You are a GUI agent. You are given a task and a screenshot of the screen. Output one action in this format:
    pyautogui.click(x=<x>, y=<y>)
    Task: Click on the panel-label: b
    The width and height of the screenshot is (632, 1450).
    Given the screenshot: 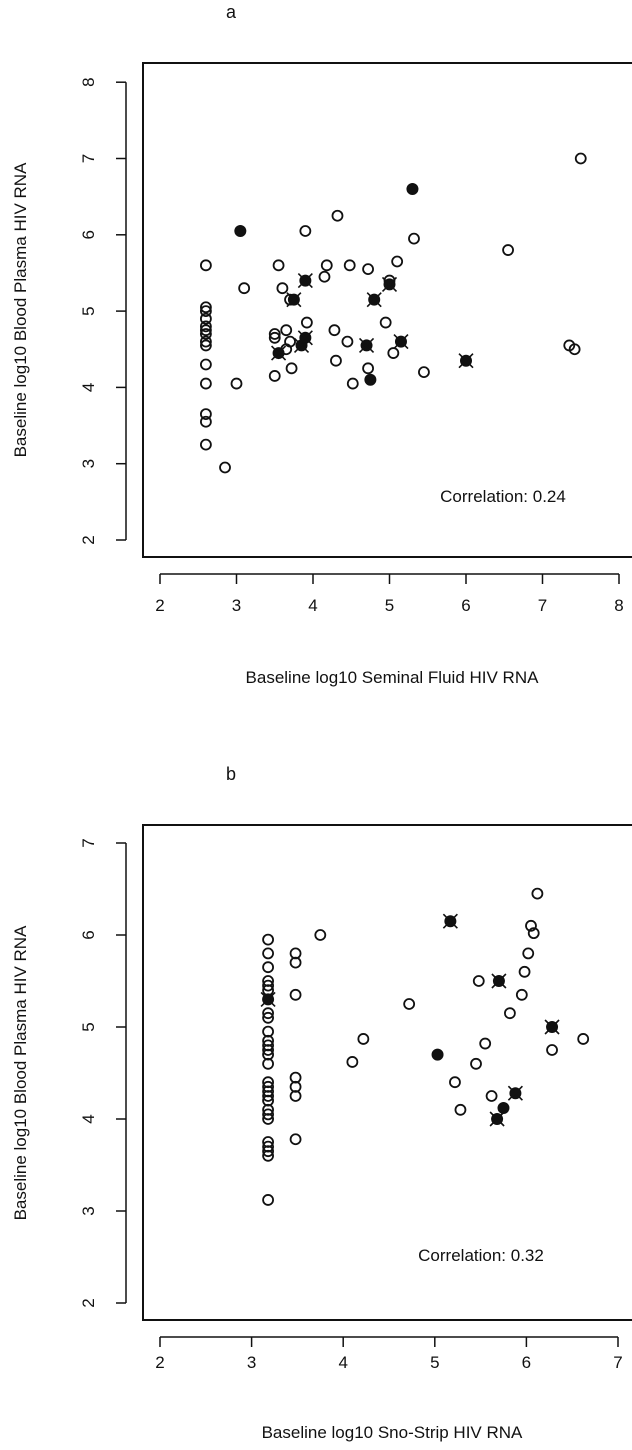 What is the action you would take?
    pyautogui.click(x=231, y=774)
    